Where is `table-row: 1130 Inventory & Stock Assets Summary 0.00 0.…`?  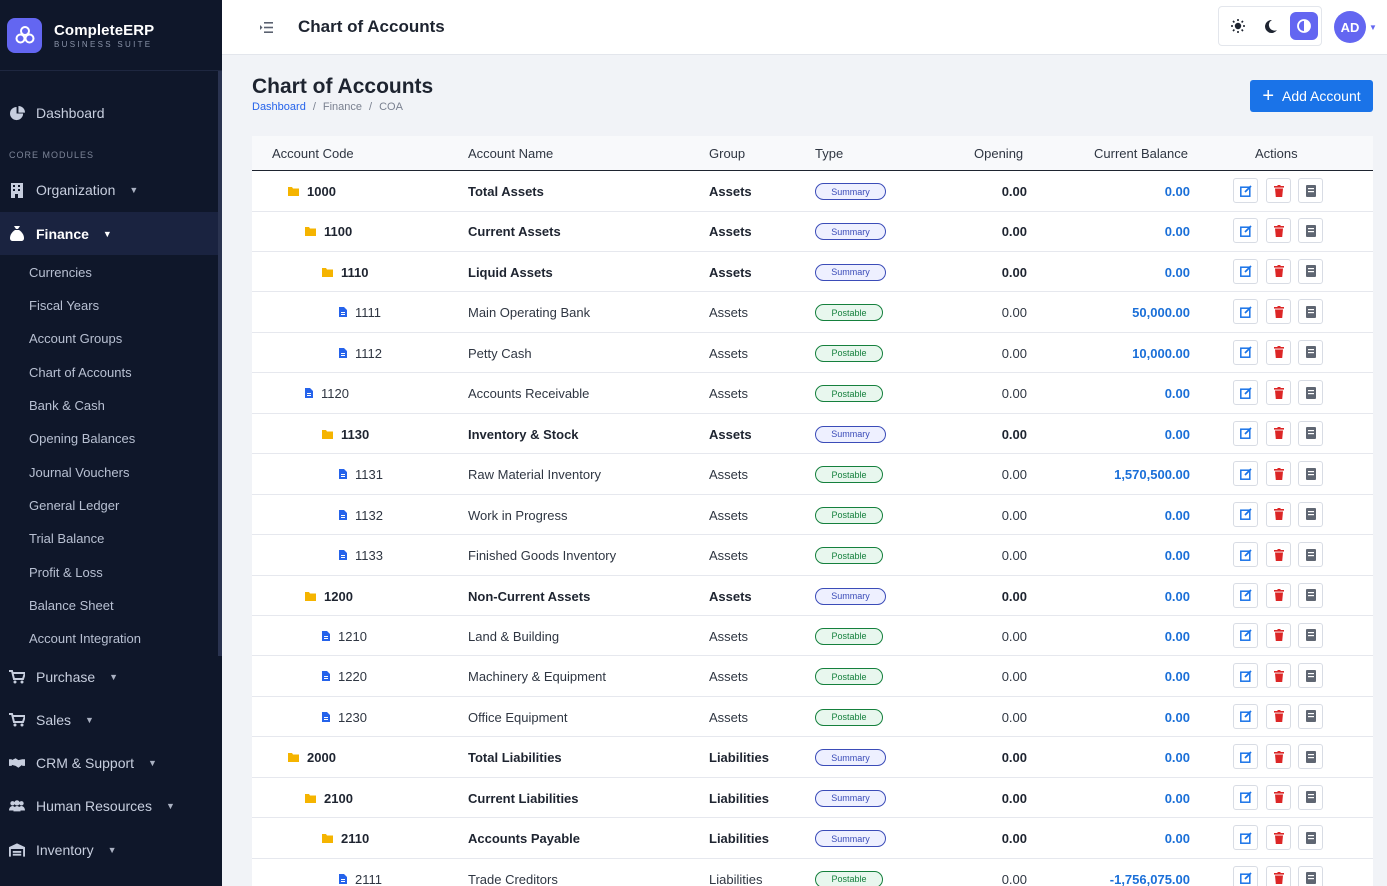 table-row: 1130 Inventory & Stock Assets Summary 0.00 0.… is located at coordinates (812, 434).